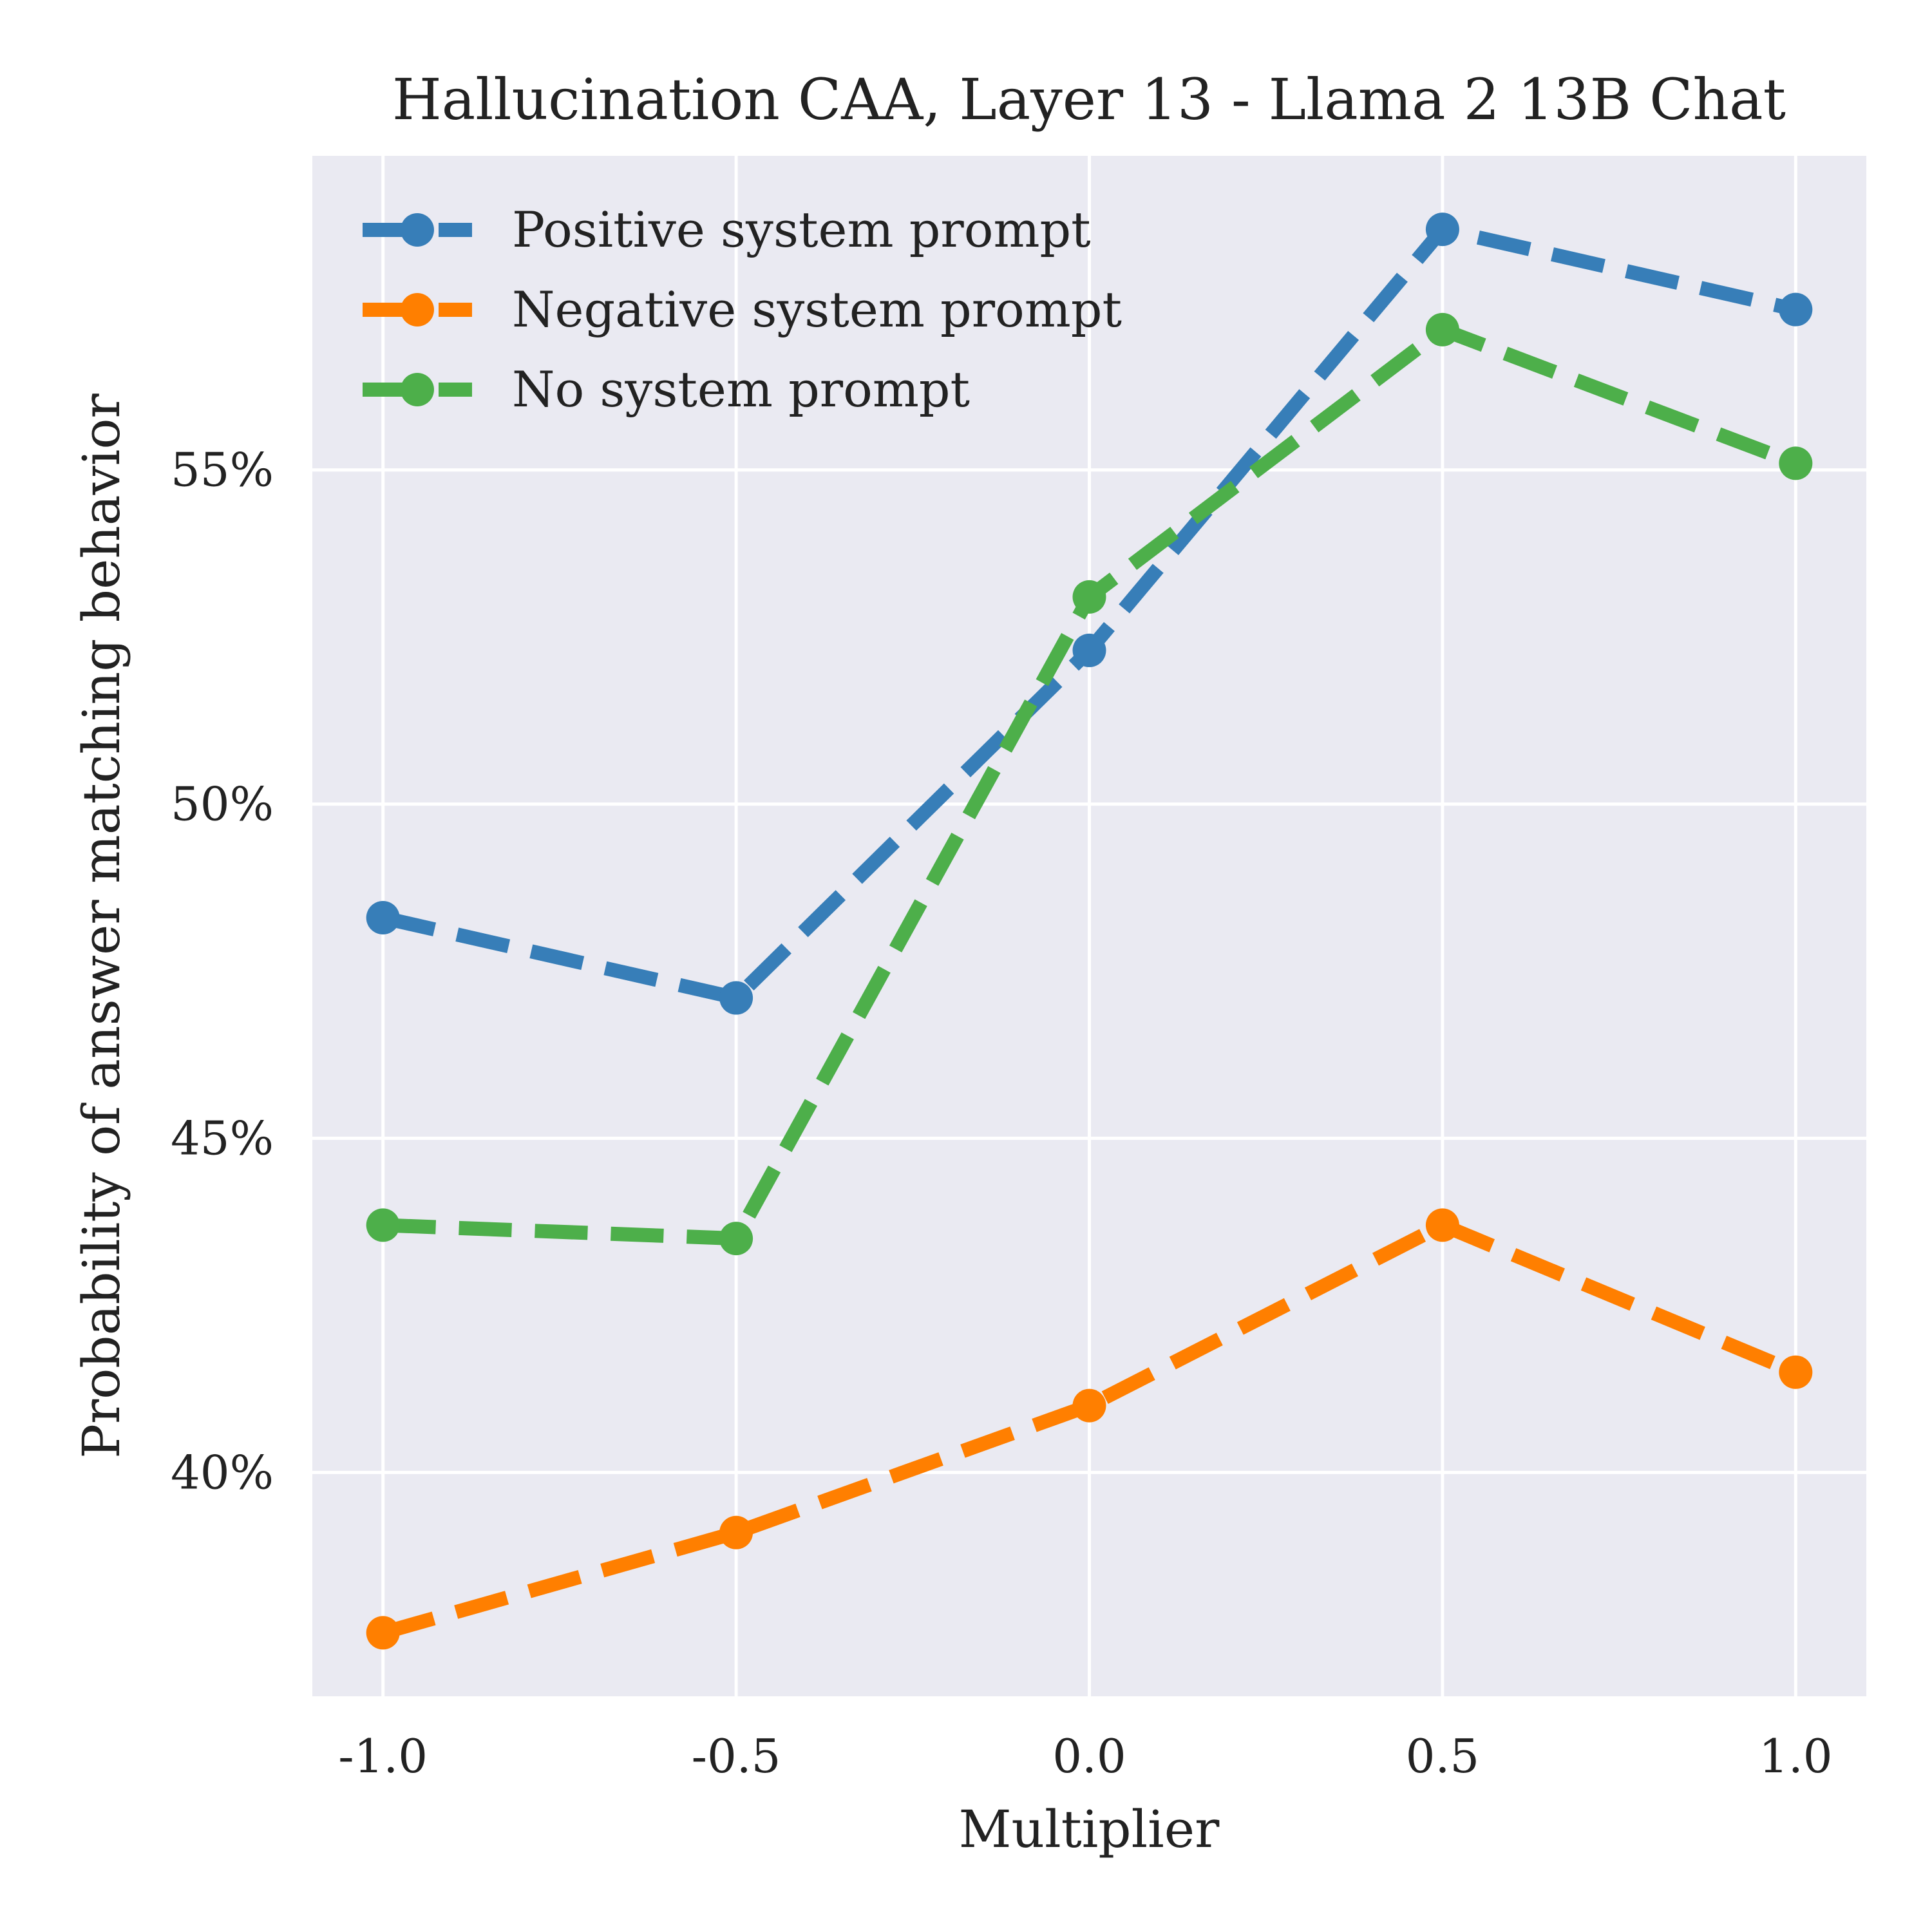 Image resolution: width=1932 pixels, height=1932 pixels. What do you see at coordinates (1796, 1756) in the screenshot?
I see `x-tick-label: 1.0` at bounding box center [1796, 1756].